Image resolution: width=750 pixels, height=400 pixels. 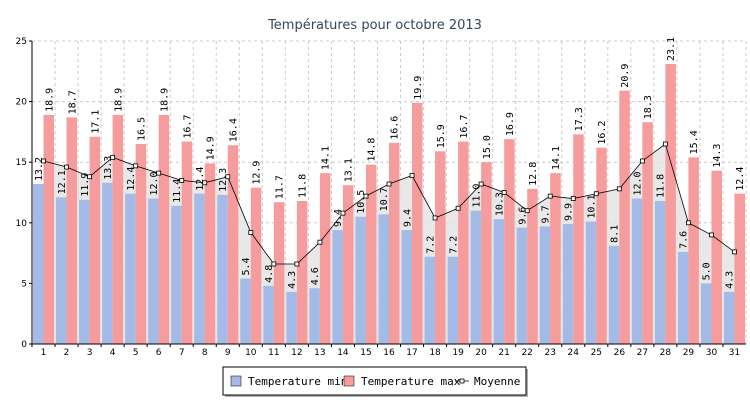 What do you see at coordinates (545, 214) in the screenshot?
I see `label-temperature-min: 9.7` at bounding box center [545, 214].